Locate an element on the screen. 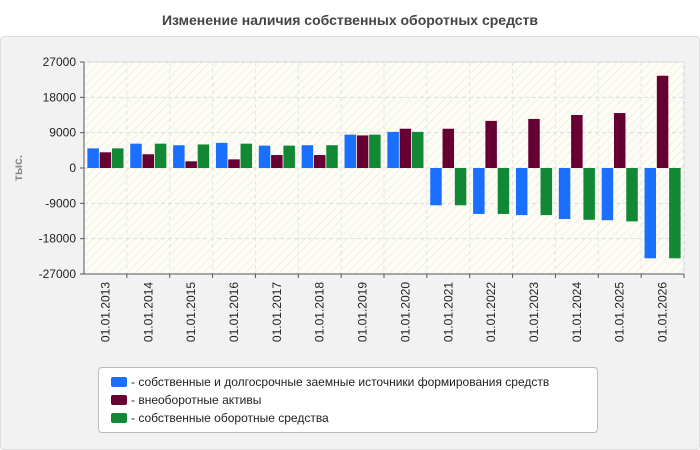  y-tick-label: -27000 is located at coordinates (58, 274).